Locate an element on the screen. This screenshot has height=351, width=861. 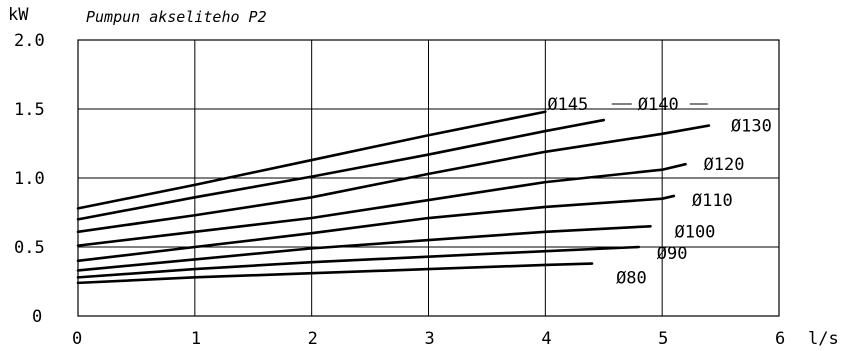
curve-label: Ø110 is located at coordinates (712, 201).